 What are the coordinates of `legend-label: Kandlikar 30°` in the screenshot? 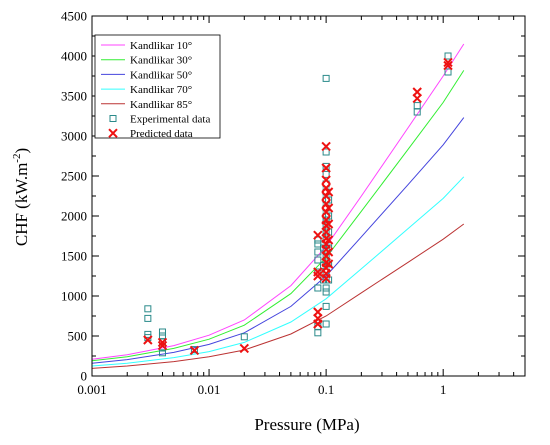 It's located at (161, 61).